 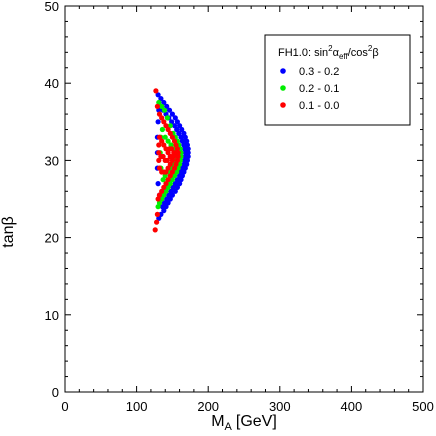 I want to click on y-tick-label: 20, so click(x=52, y=238).